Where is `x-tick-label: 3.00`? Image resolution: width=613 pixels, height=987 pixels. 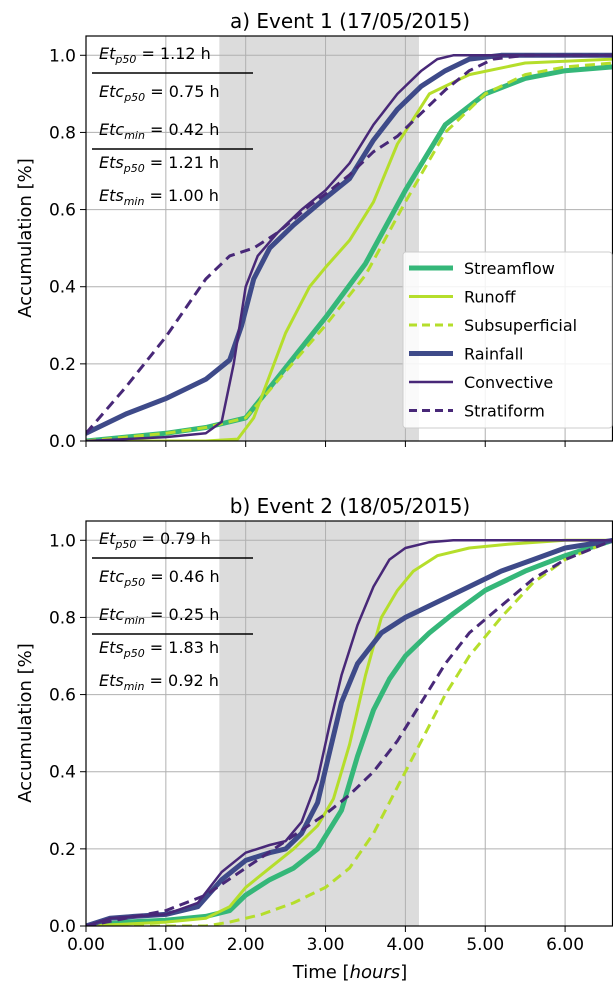 x-tick-label: 3.00 is located at coordinates (326, 945).